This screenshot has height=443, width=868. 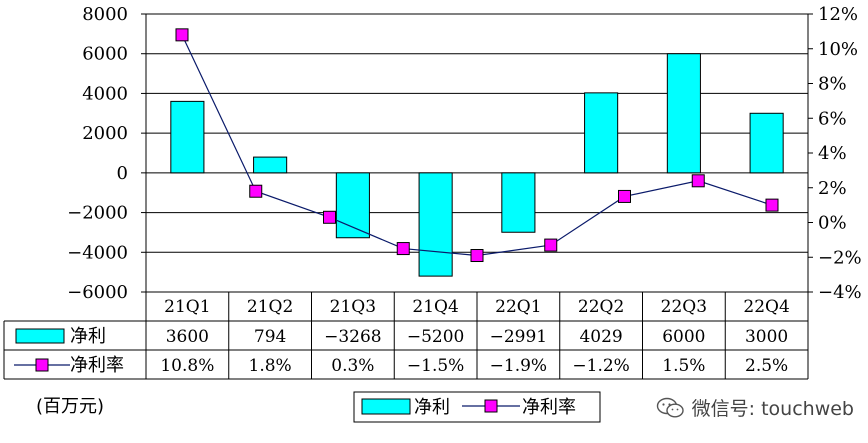 What do you see at coordinates (832, 84) in the screenshot?
I see `right-tick-label: 8%` at bounding box center [832, 84].